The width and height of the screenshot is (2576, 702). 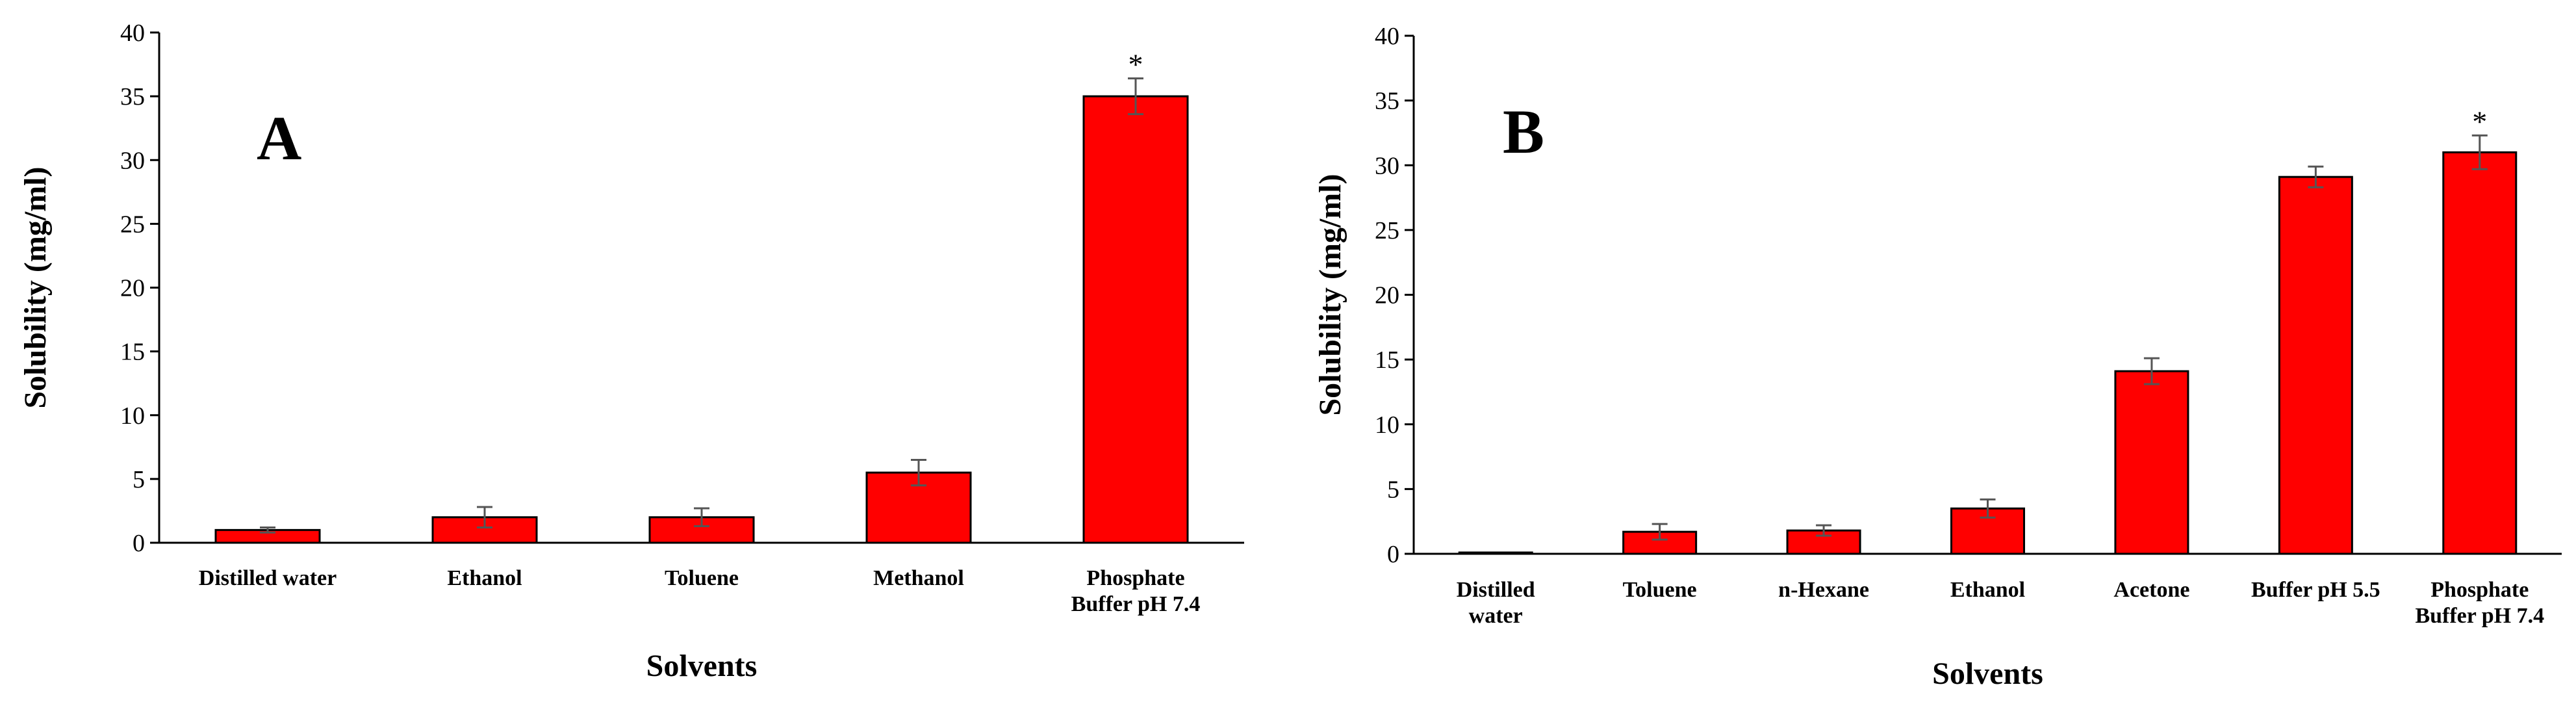 I want to click on panel-label: B, so click(x=1523, y=131).